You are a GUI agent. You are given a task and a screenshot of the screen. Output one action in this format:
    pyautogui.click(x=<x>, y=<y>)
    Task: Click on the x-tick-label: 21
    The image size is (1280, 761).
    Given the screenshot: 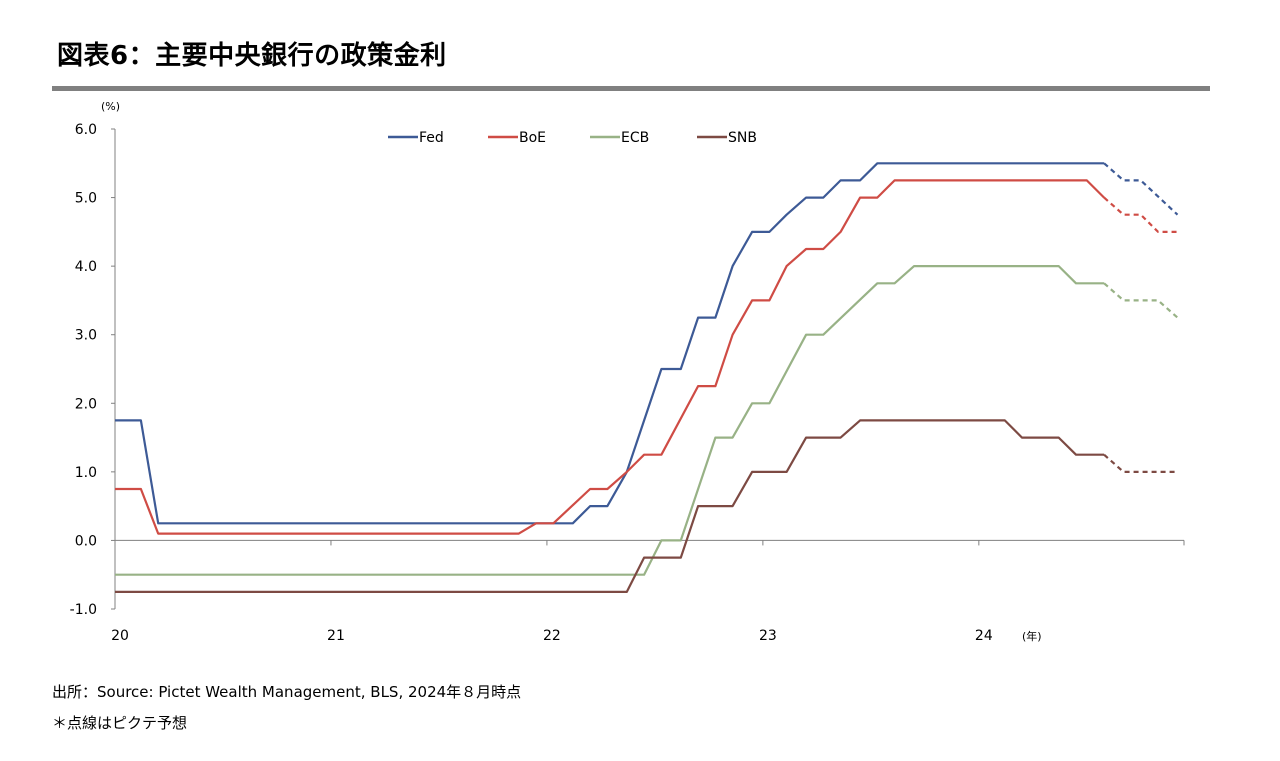 What is the action you would take?
    pyautogui.click(x=336, y=636)
    